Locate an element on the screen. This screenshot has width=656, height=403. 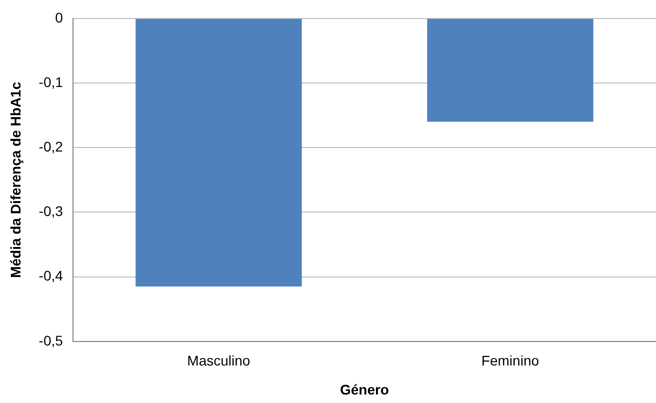
y-tick-label: -0,2 is located at coordinates (51, 146).